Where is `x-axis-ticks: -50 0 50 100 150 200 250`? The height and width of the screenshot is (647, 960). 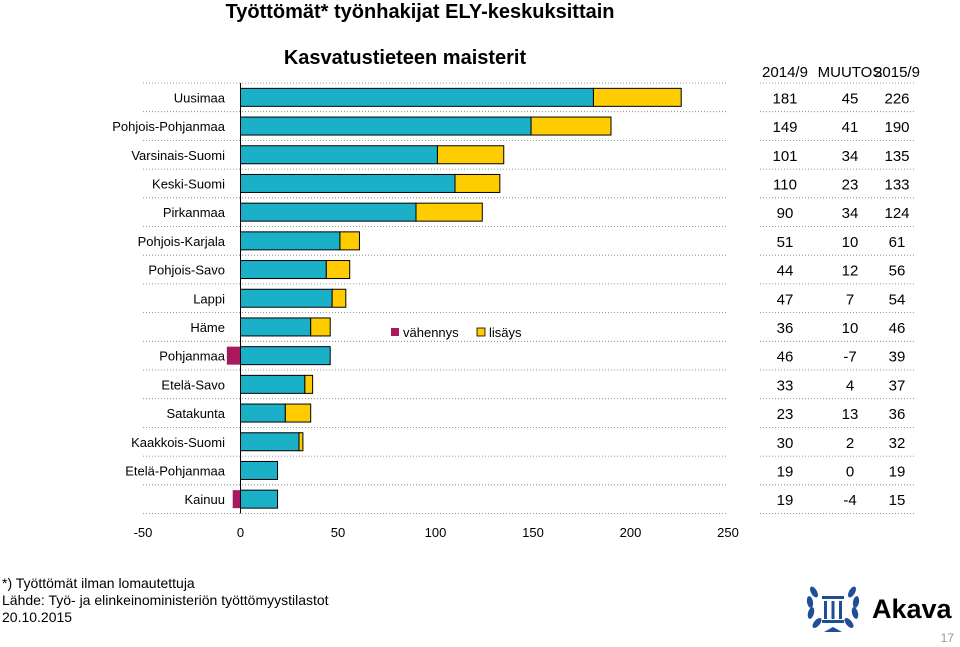 x-axis-ticks: -50 0 50 100 150 200 250 is located at coordinates (436, 532).